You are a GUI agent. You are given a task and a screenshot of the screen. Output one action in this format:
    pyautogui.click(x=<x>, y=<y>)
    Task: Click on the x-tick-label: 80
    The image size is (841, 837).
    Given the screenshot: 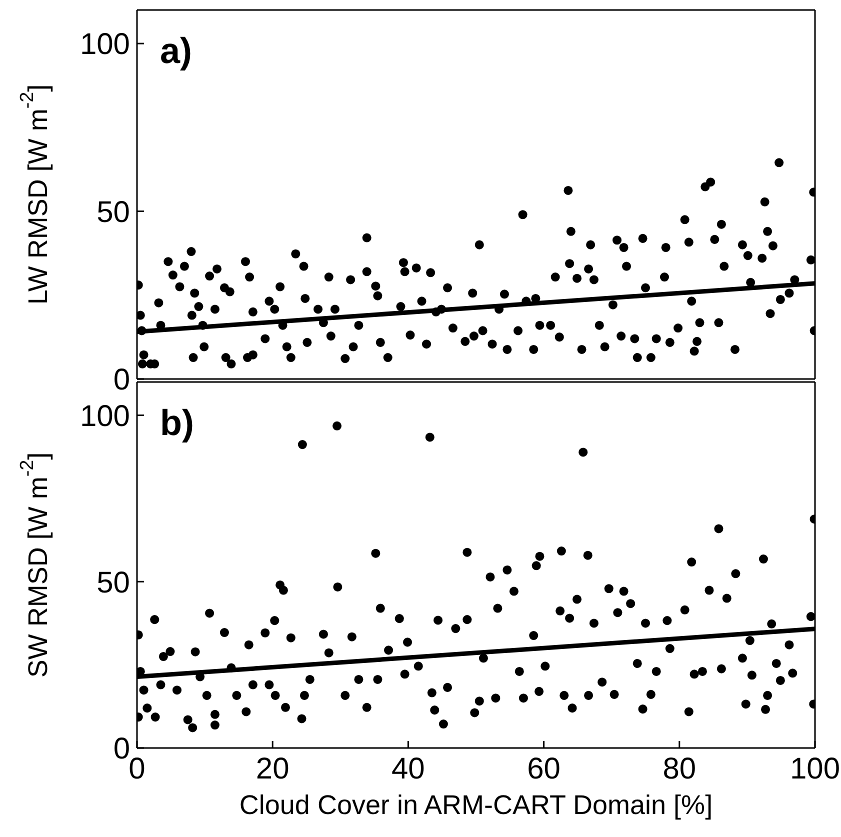 What is the action you would take?
    pyautogui.click(x=679, y=769)
    